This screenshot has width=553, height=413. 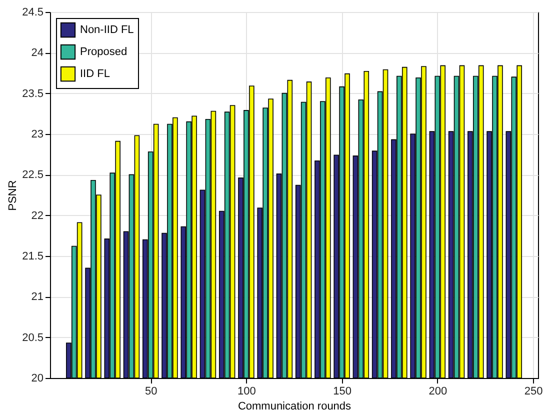 I want to click on x-tick-label: 100, so click(x=247, y=392).